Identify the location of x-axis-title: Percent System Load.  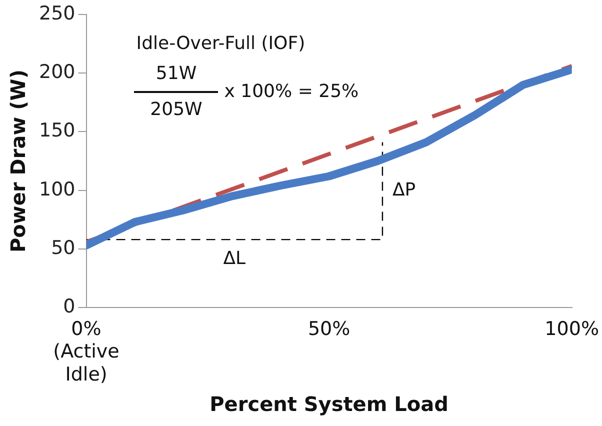
(329, 404).